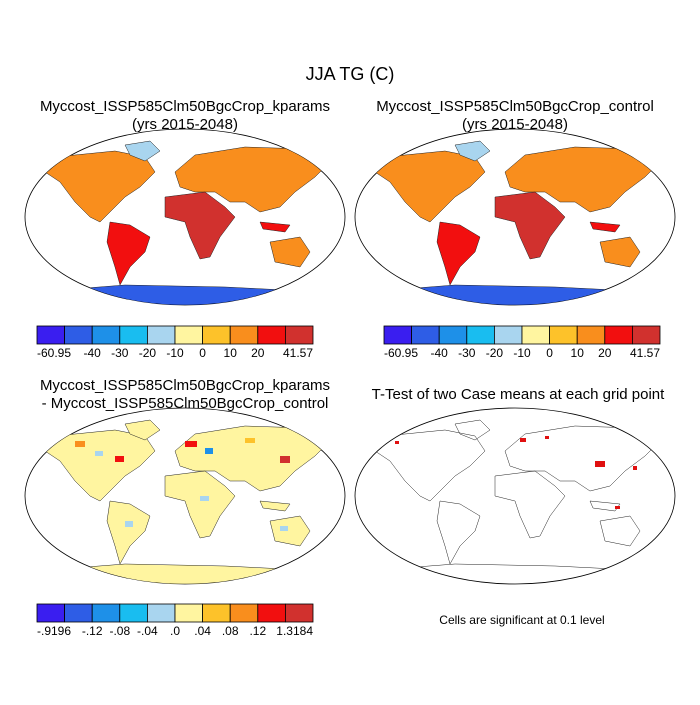 Image resolution: width=700 pixels, height=705 pixels. Describe the element at coordinates (350, 74) in the screenshot. I see `figure-title: JJA TG (C)` at that location.